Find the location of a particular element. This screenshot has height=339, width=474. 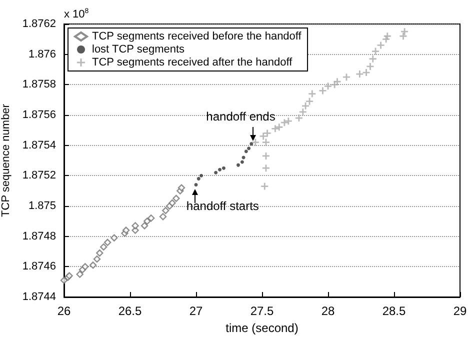

y-tick-label: 1.8744 is located at coordinates (39, 297).